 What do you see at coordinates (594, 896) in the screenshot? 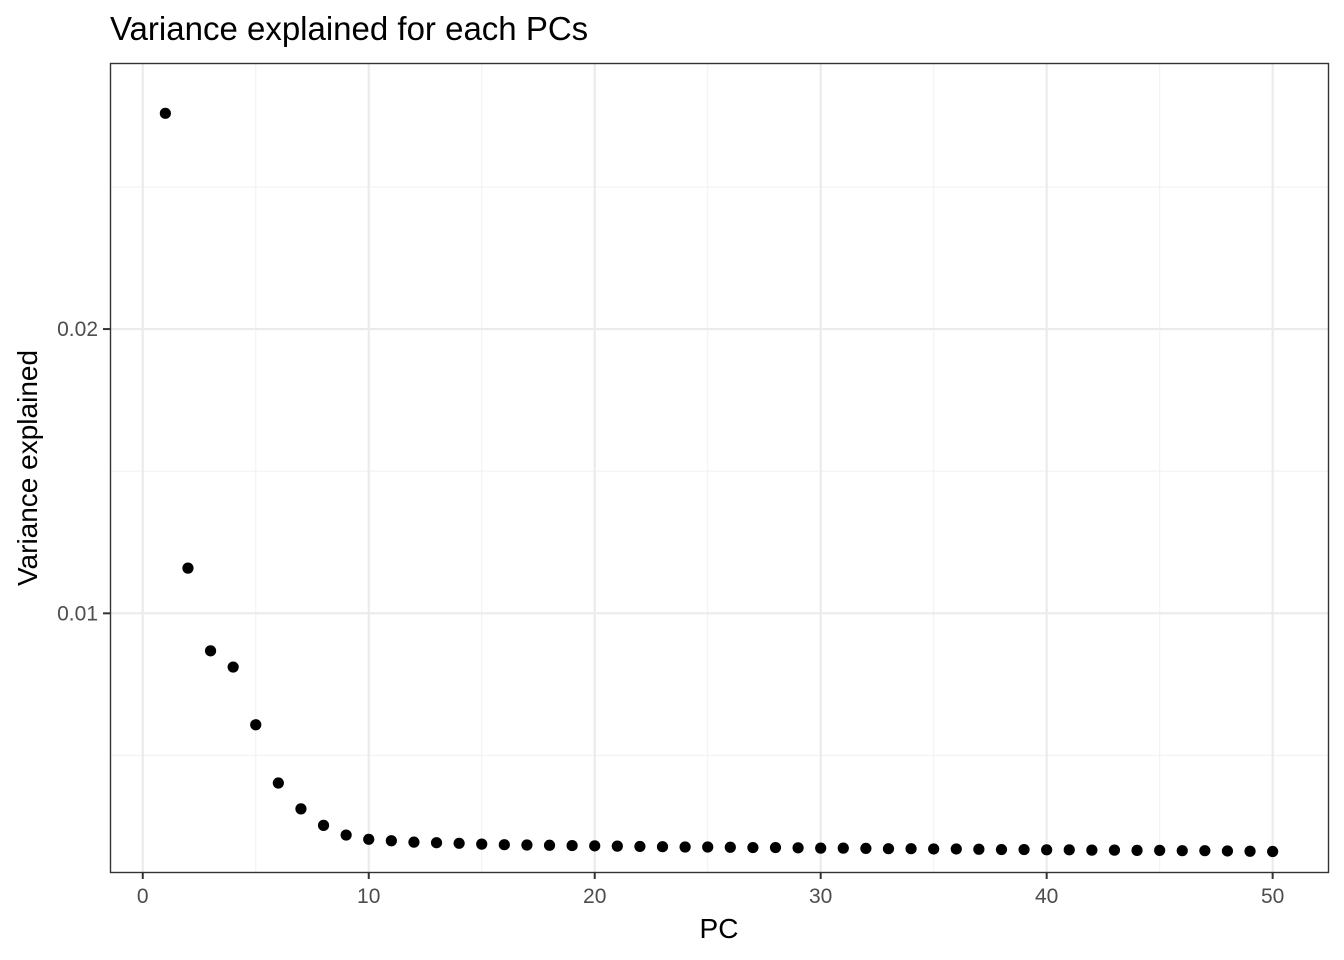
I see `x-tick-label: 20` at bounding box center [594, 896].